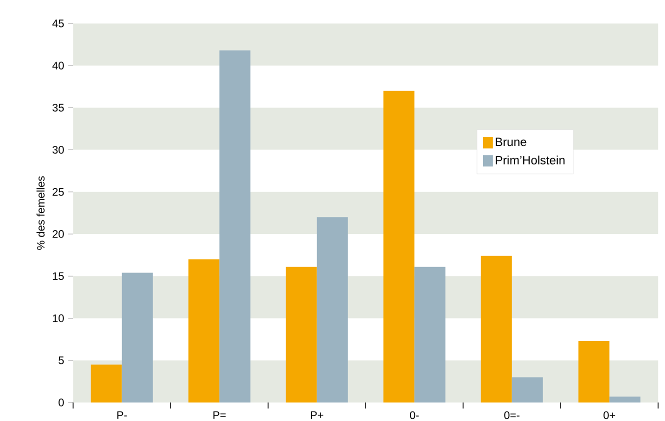 The height and width of the screenshot is (421, 665). What do you see at coordinates (530, 160) in the screenshot?
I see `legend-label: Prim’Holstein` at bounding box center [530, 160].